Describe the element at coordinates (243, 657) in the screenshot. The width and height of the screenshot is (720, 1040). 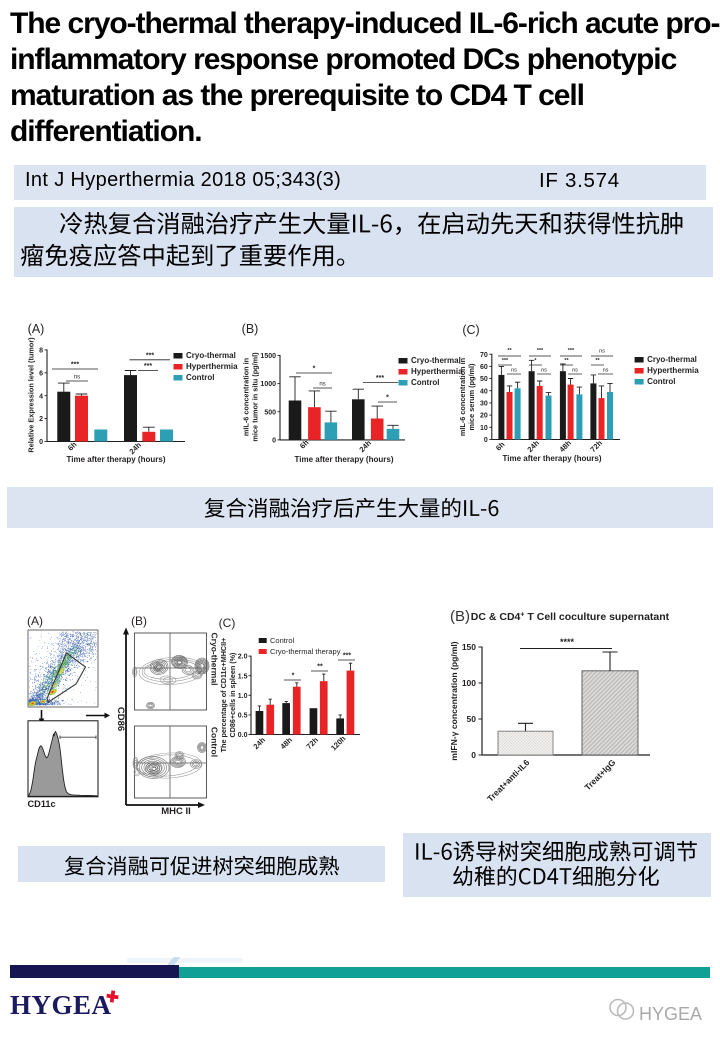
I see `svg-text: 2.0` at that location.